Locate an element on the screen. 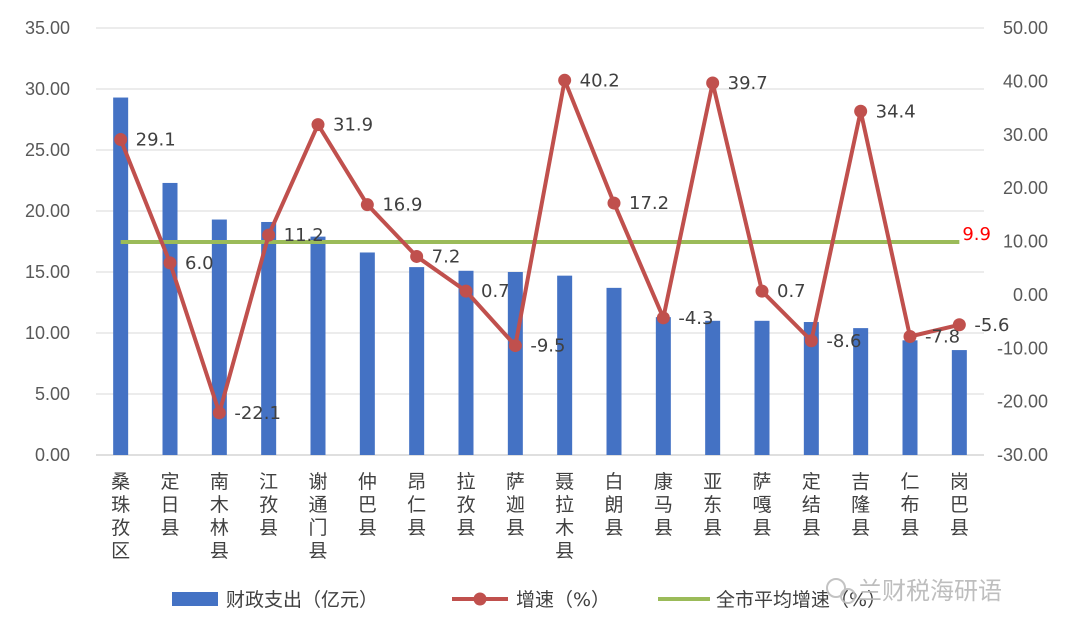 The width and height of the screenshot is (1080, 638). left-y-tick-label: 5.00 is located at coordinates (52, 394).